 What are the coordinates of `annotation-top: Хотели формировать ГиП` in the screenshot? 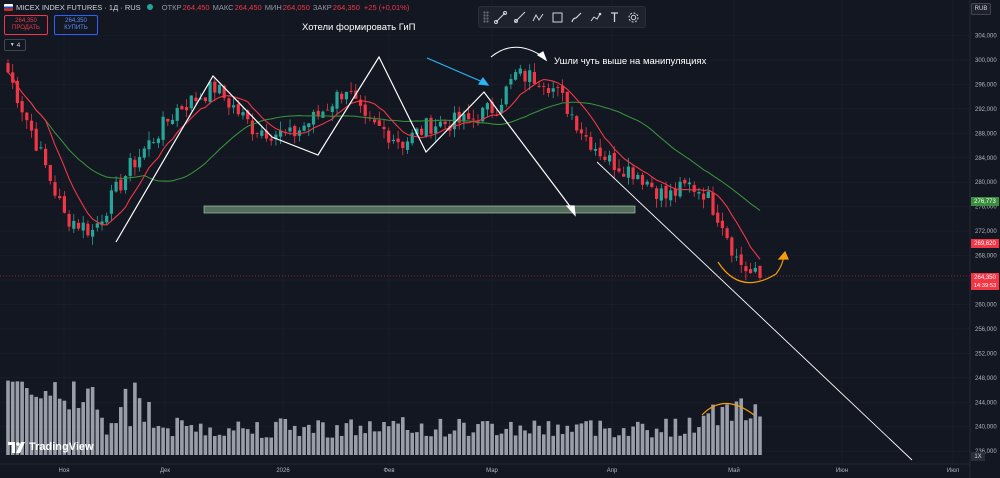 It's located at (359, 27).